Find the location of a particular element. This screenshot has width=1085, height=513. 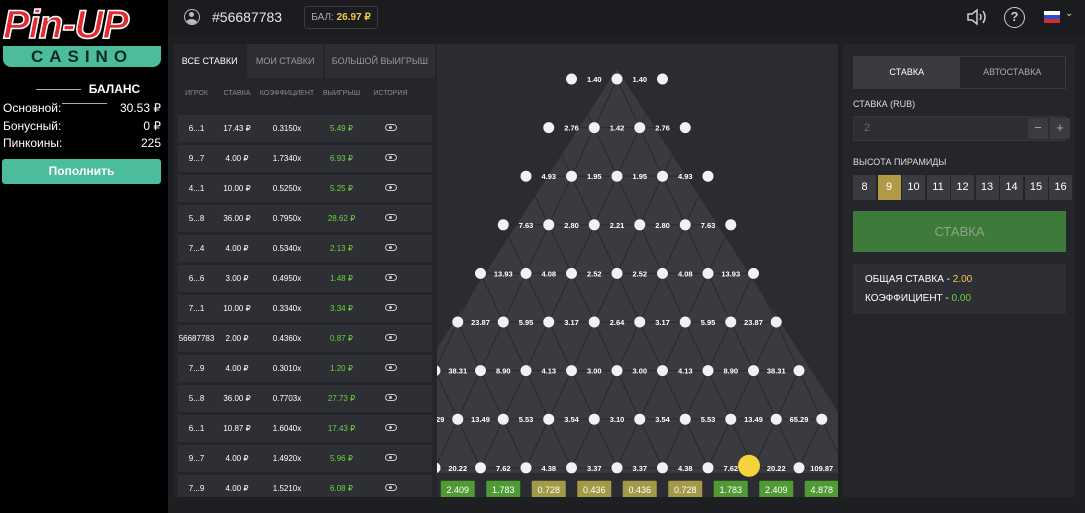

balance-pincoins-label: Пинкоины: is located at coordinates (33, 143).